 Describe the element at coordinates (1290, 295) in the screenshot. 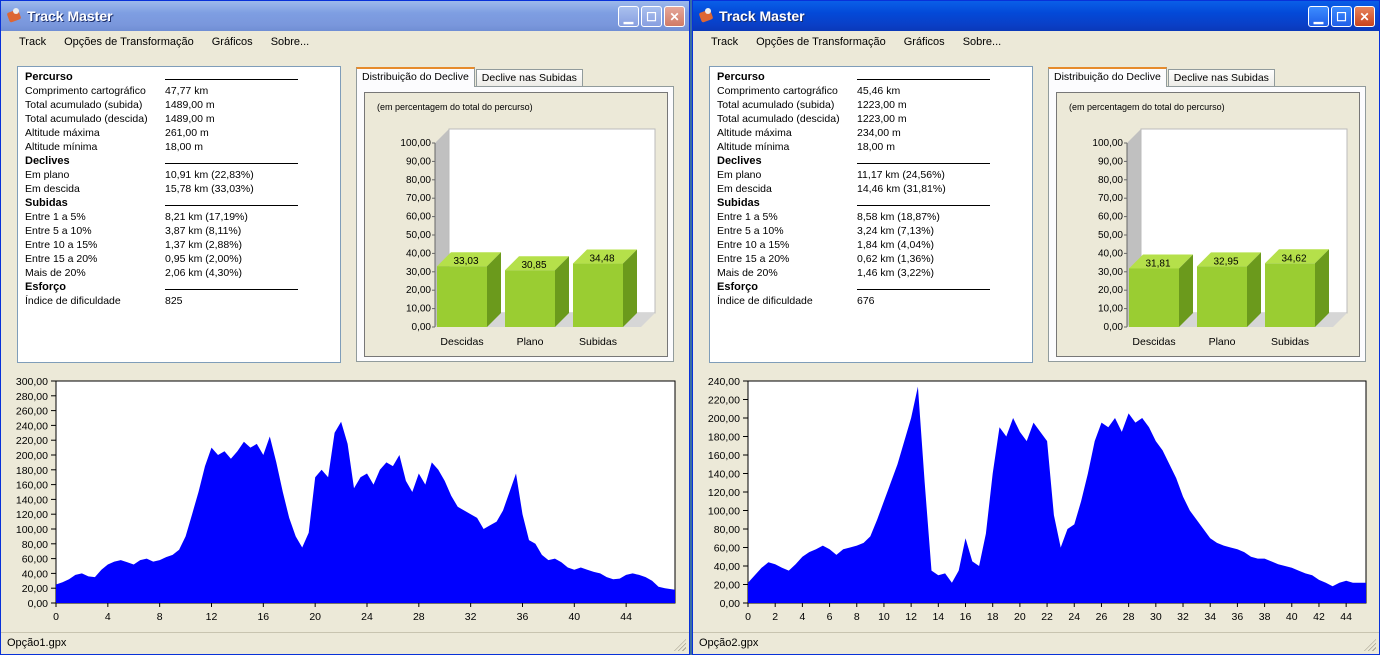

I see `bar-front` at that location.